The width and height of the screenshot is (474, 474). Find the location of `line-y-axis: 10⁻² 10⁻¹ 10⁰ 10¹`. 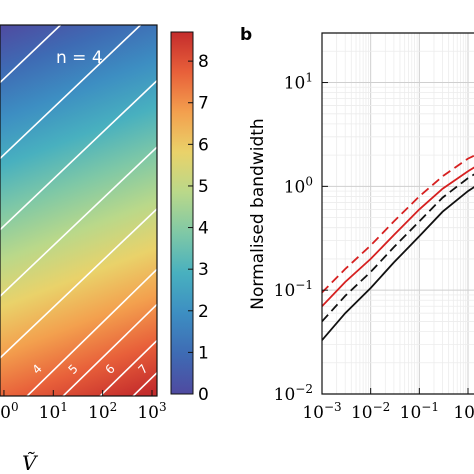

line-y-axis: 10⁻² 10⁻¹ 10⁰ 10¹ is located at coordinates (301, 238).